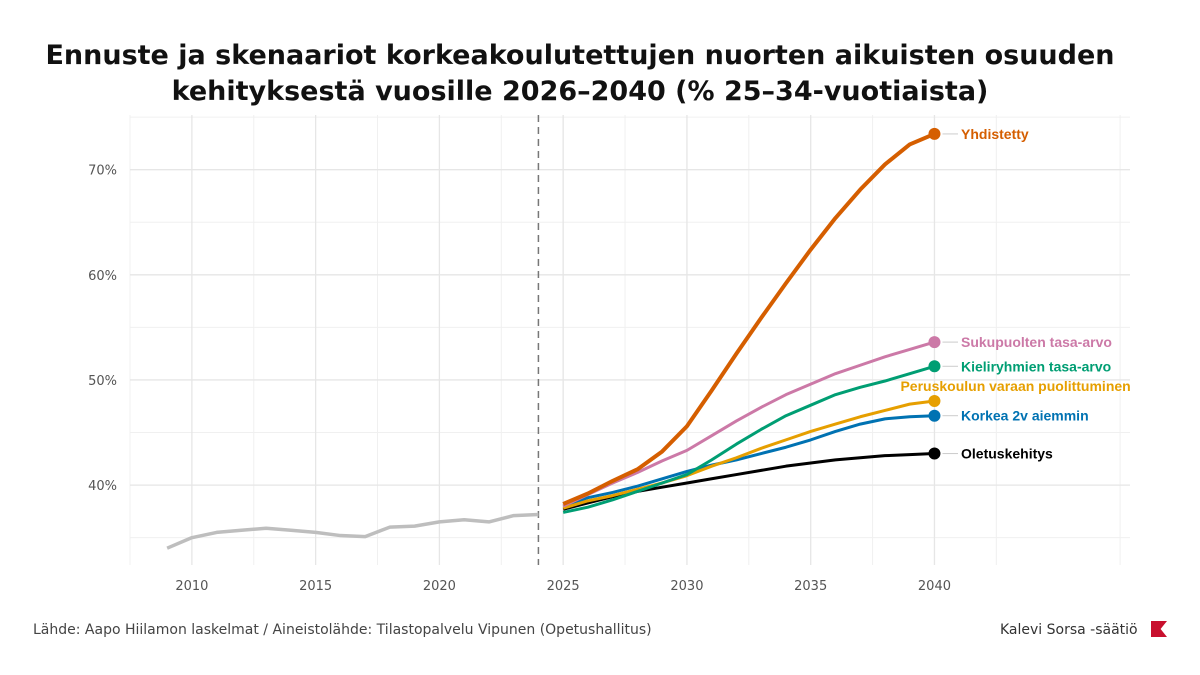 Image resolution: width=1200 pixels, height=675 pixels. Describe the element at coordinates (1036, 342) in the screenshot. I see `series-label: Sukupuolten tasa-arvo` at that location.